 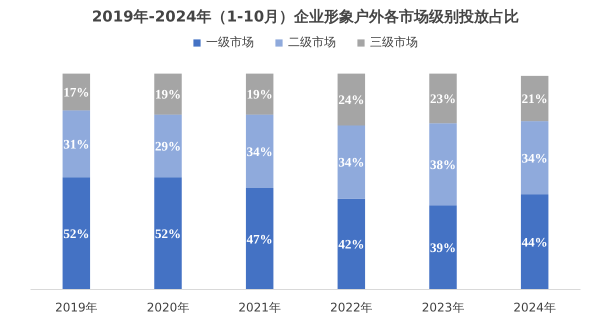 I want to click on data-label: 17%, so click(x=76, y=92).